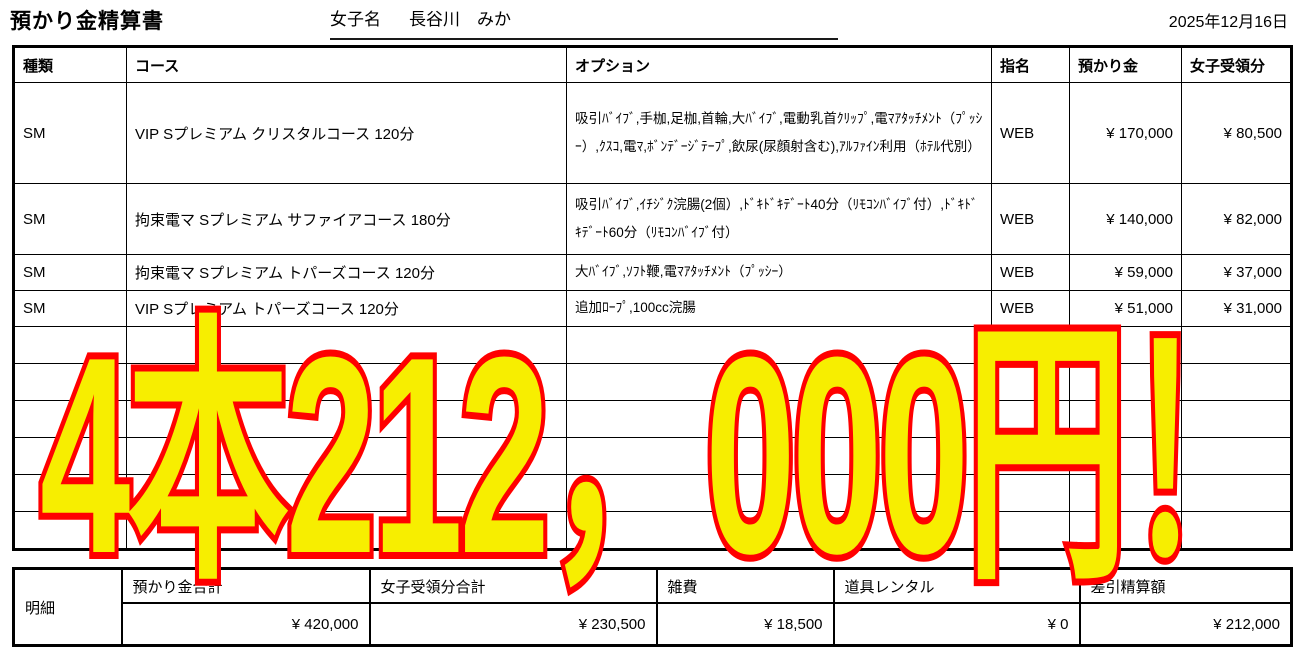  What do you see at coordinates (87, 21) in the screenshot?
I see `page-title: 預かり金精算書` at bounding box center [87, 21].